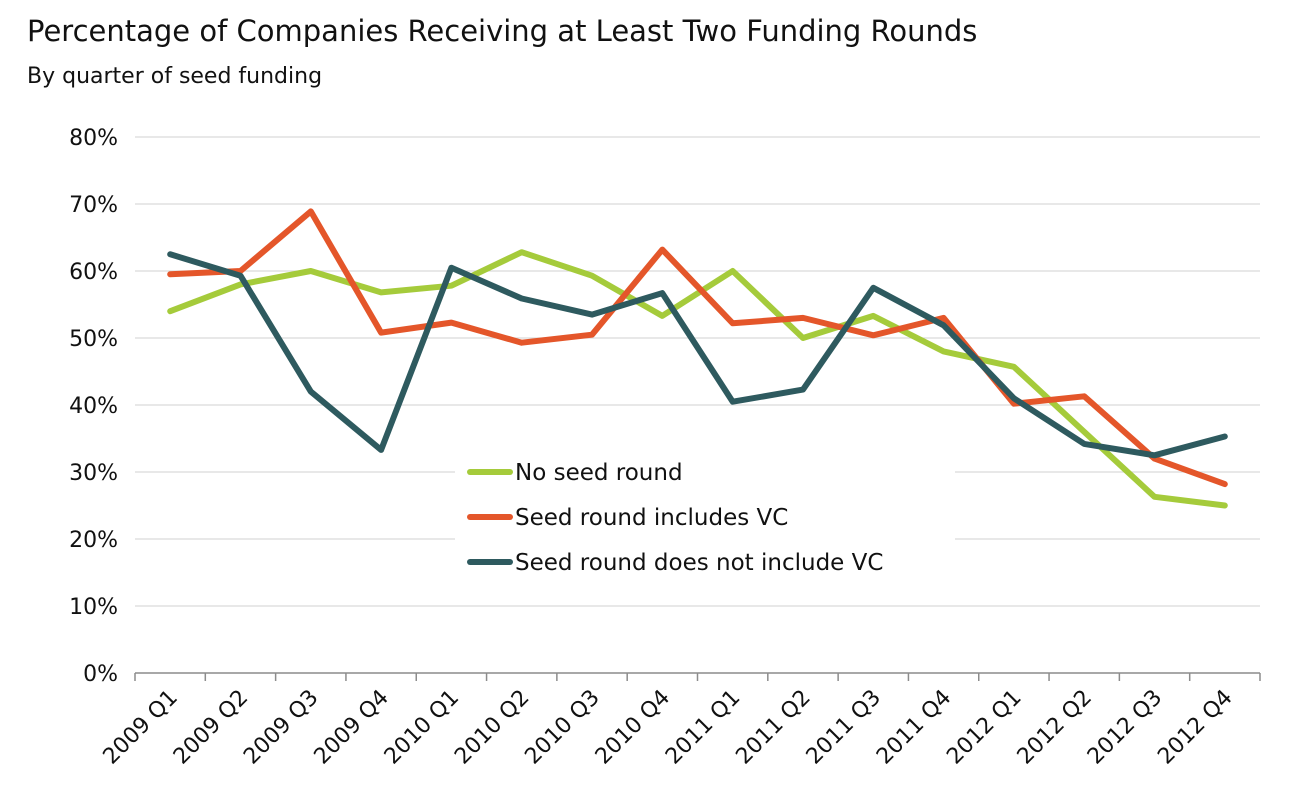 Image resolution: width=1311 pixels, height=797 pixels. Describe the element at coordinates (211, 727) in the screenshot. I see `x-tick-label: 2009 Q2` at that location.